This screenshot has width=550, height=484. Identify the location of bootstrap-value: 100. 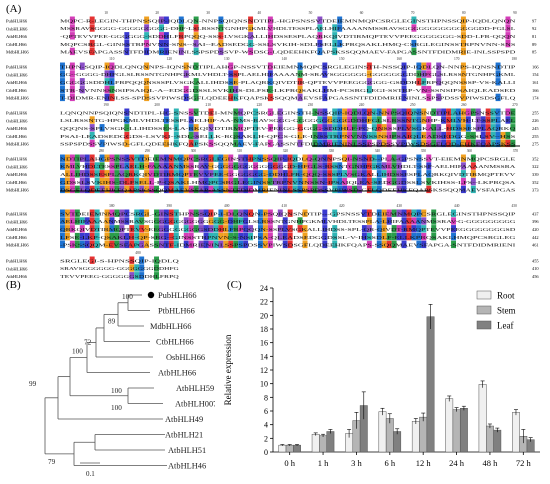
(116, 391).